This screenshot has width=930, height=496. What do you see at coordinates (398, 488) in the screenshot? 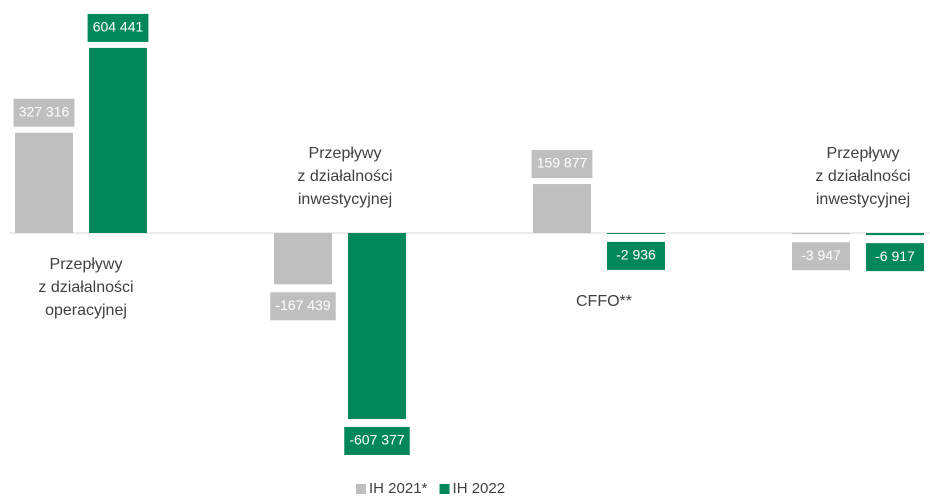
I see `legend-label: IH 2021*` at bounding box center [398, 488].